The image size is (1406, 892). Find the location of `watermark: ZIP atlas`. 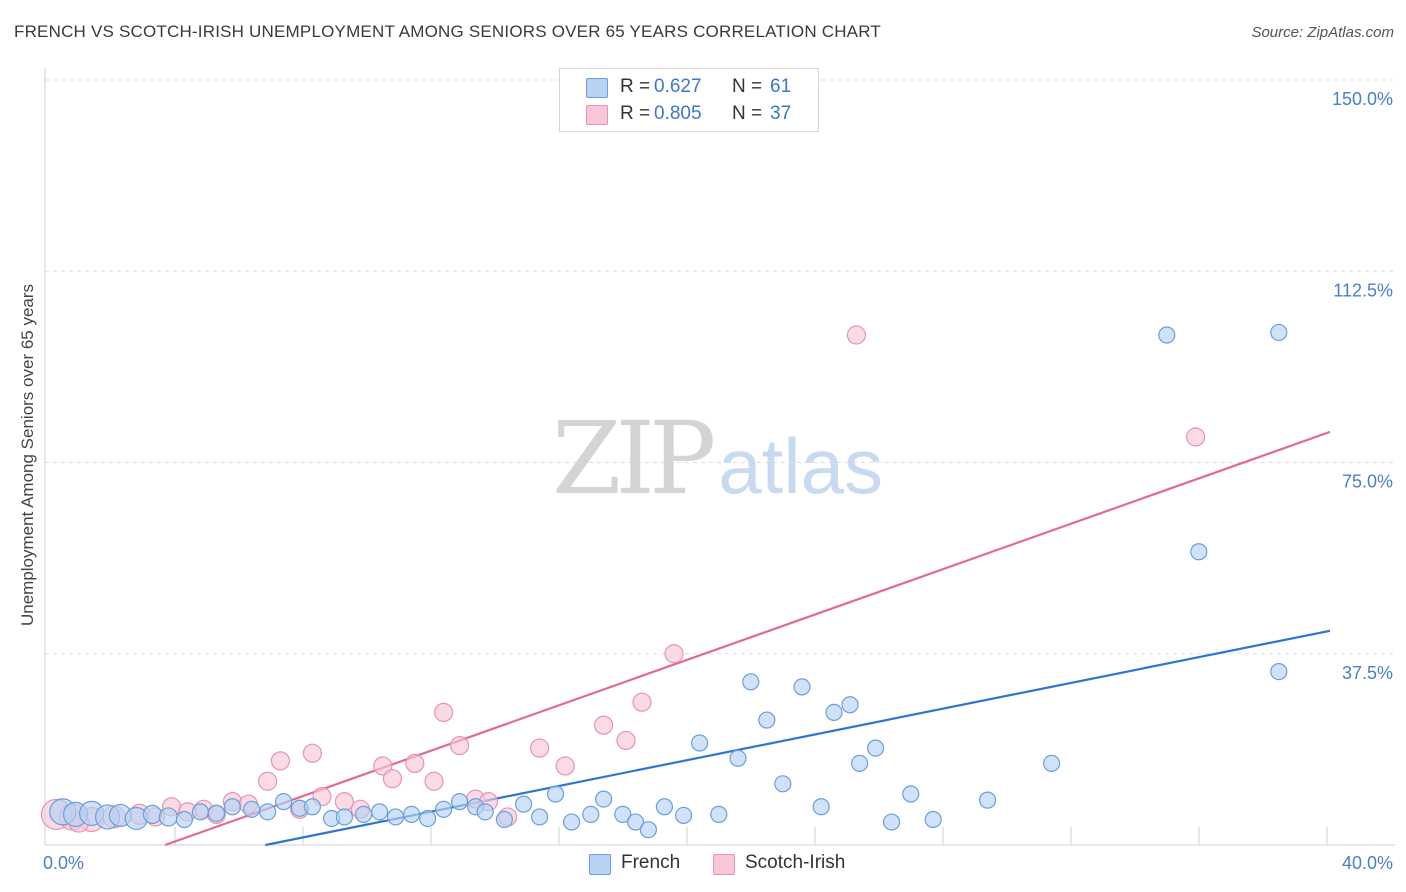

watermark: ZIP atlas is located at coordinates (718, 458).